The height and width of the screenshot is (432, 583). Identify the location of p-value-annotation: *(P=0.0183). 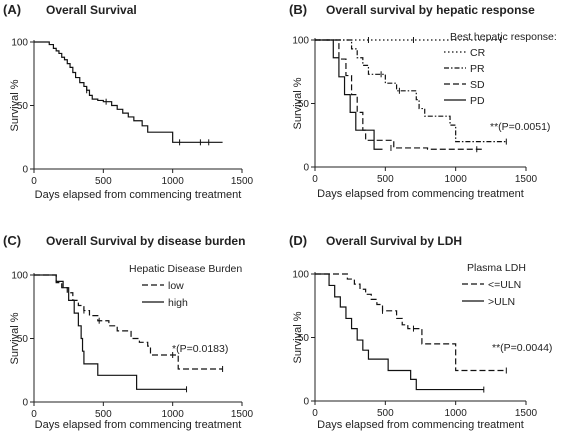
(200, 349).